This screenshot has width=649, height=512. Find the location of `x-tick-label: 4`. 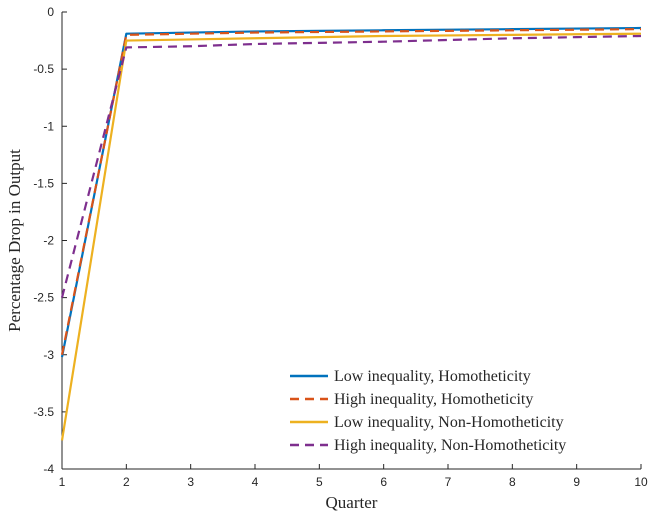

x-tick-label: 4 is located at coordinates (255, 482).